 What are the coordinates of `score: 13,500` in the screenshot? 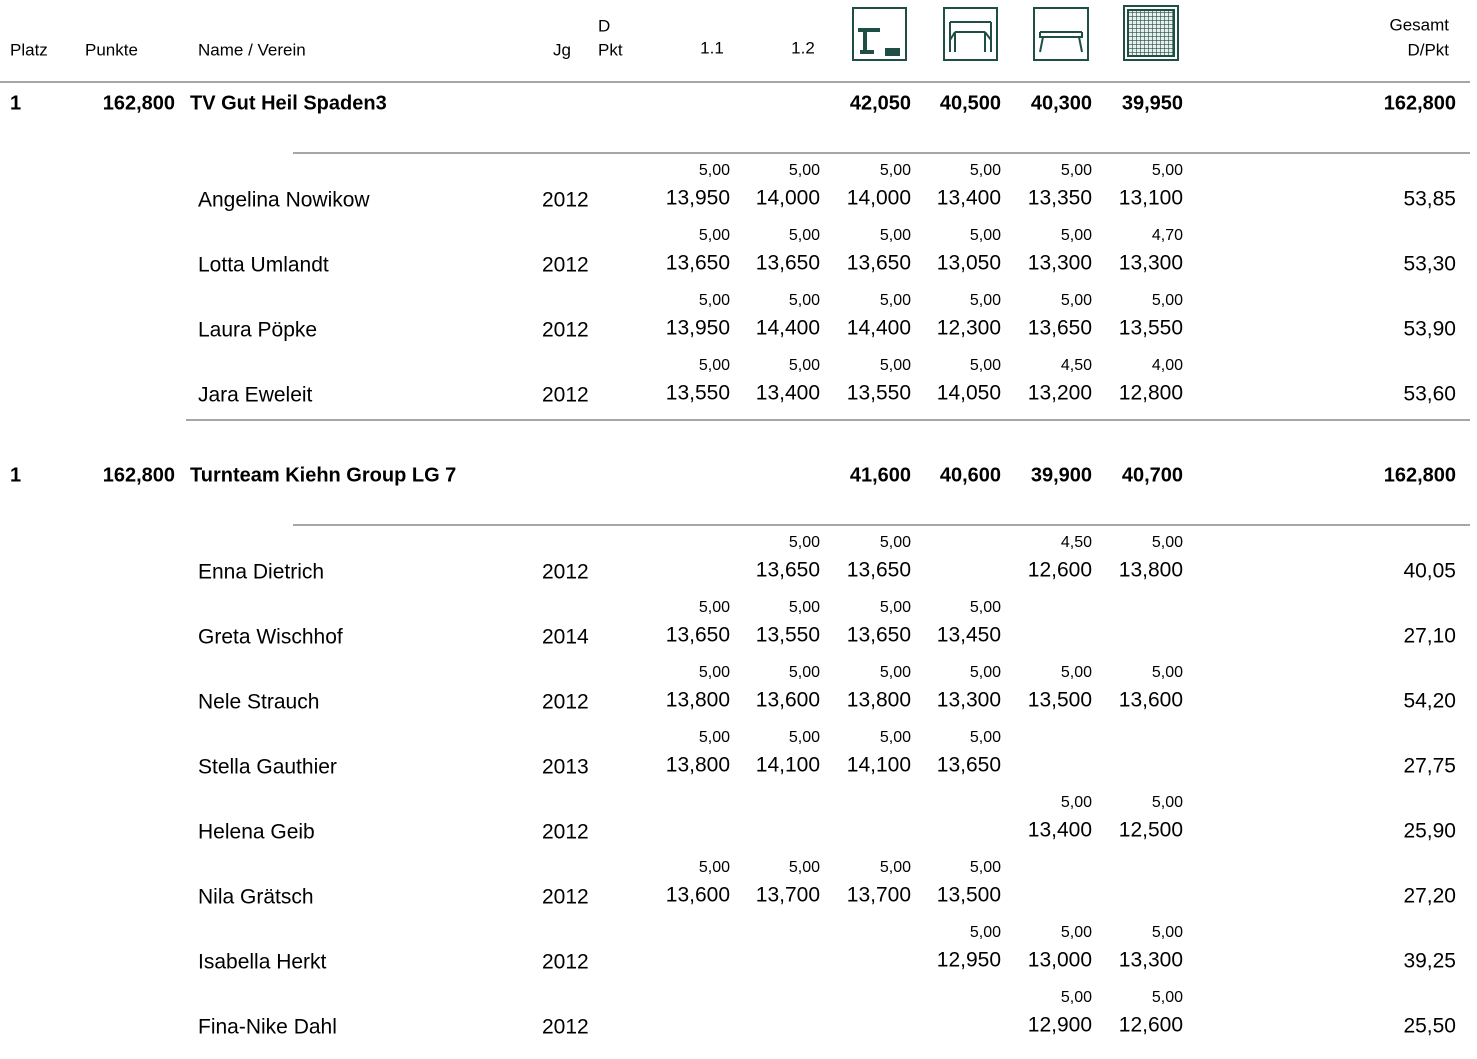 It's located at (969, 895).